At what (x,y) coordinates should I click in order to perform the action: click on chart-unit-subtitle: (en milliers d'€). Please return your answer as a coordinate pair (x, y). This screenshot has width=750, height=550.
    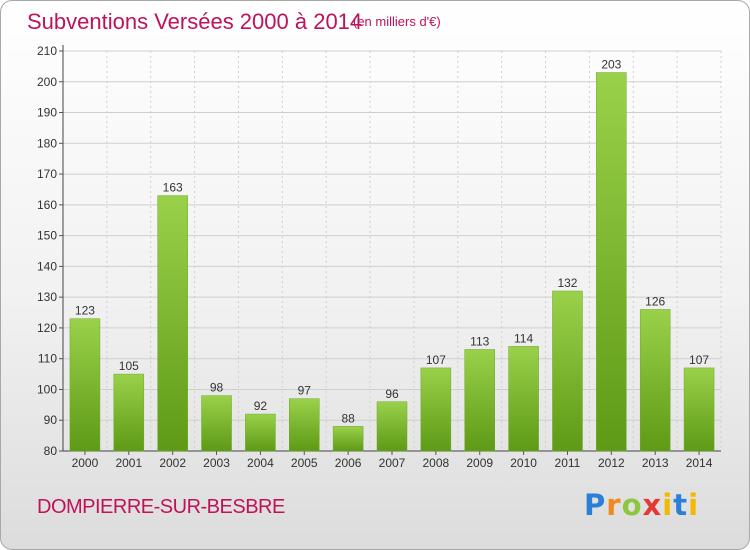
    Looking at the image, I should click on (397, 21).